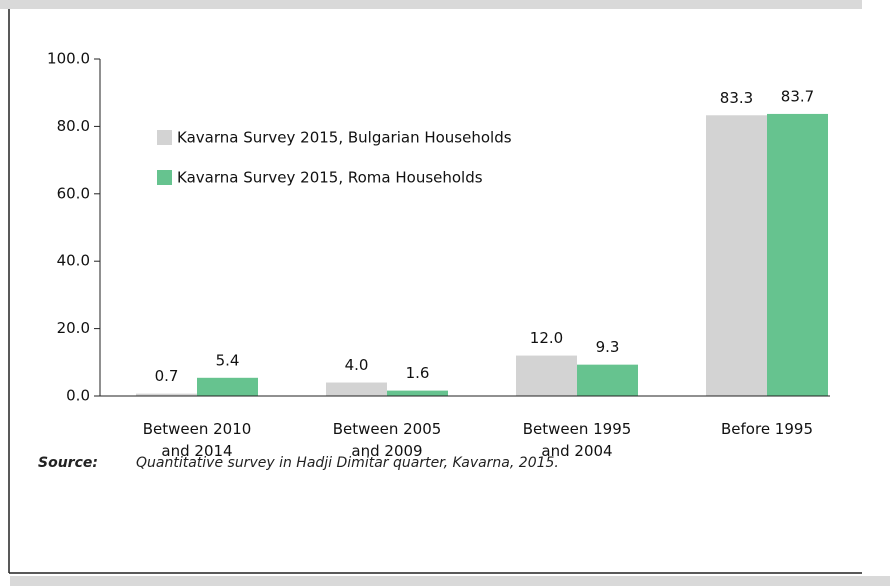 Image resolution: width=890 pixels, height=586 pixels. What do you see at coordinates (330, 178) in the screenshot?
I see `legend-label: Kavarna Survey 2015, Roma Households` at bounding box center [330, 178].